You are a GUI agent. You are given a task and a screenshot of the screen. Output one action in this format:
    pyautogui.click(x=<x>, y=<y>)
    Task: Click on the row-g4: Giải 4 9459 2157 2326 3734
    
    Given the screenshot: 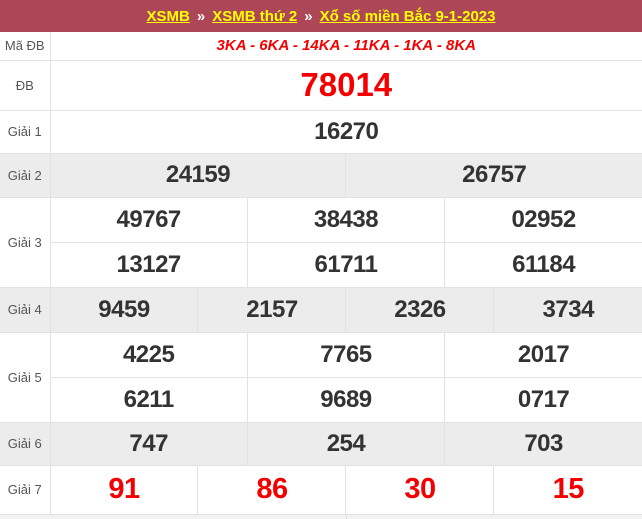 What is the action you would take?
    pyautogui.click(x=321, y=309)
    